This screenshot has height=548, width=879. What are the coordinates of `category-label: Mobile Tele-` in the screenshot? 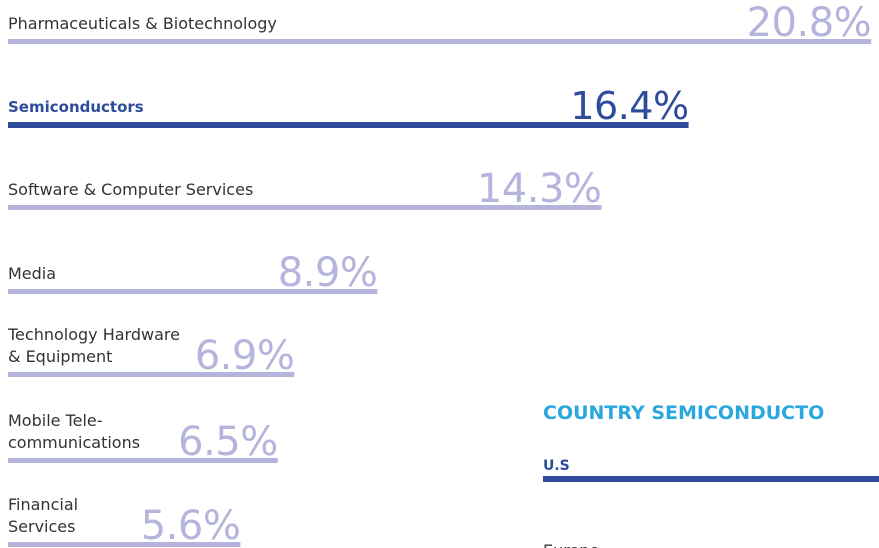 It's located at (55, 420).